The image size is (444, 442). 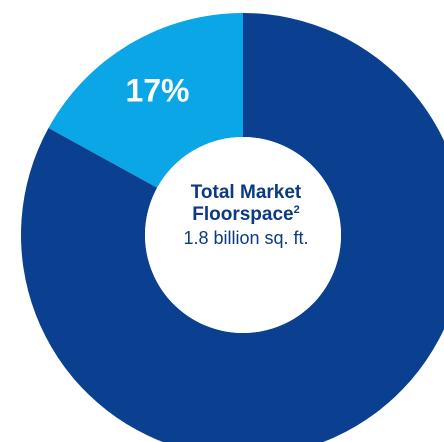 What do you see at coordinates (246, 238) in the screenshot?
I see `center-value: 1.8 billion sq. ft.` at bounding box center [246, 238].